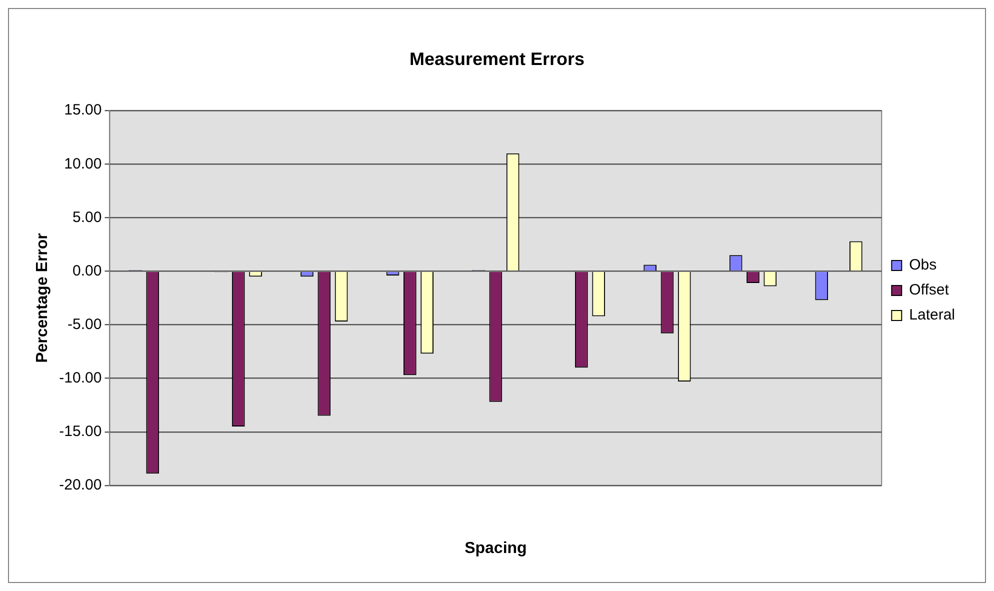  Describe the element at coordinates (87, 271) in the screenshot. I see `y-tick-label: 0.00` at that location.